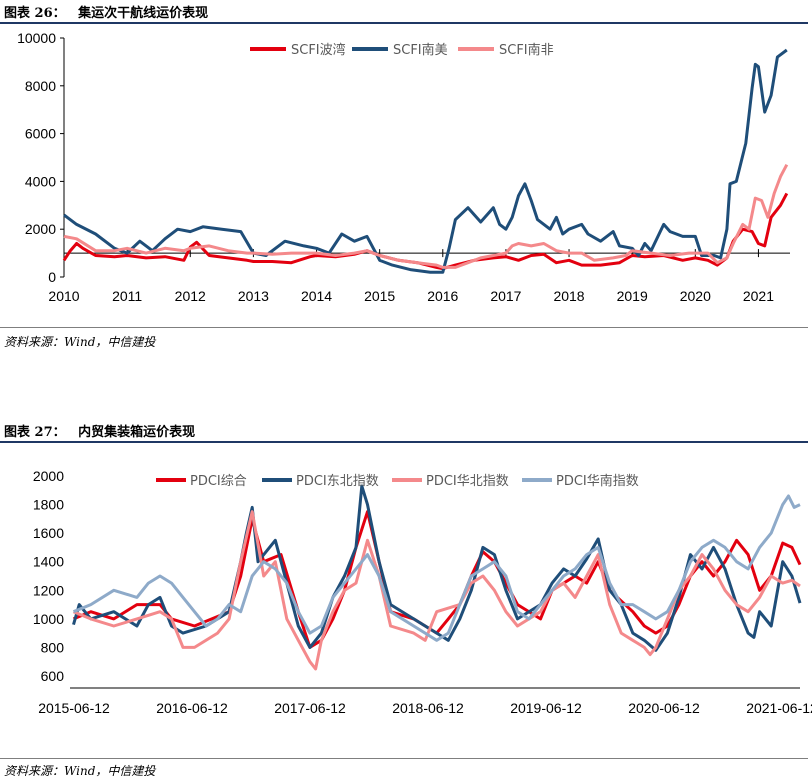  What do you see at coordinates (74, 708) in the screenshot?
I see `x-tick-label: 2015-06-12` at bounding box center [74, 708].